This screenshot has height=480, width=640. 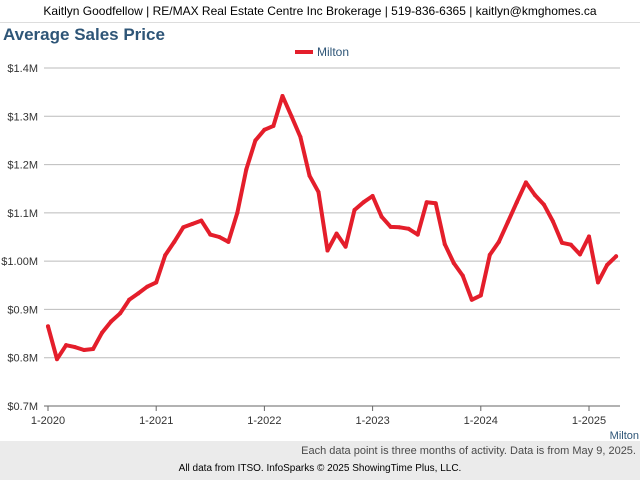 What do you see at coordinates (481, 421) in the screenshot?
I see `x-tick-label: 1-2024` at bounding box center [481, 421].